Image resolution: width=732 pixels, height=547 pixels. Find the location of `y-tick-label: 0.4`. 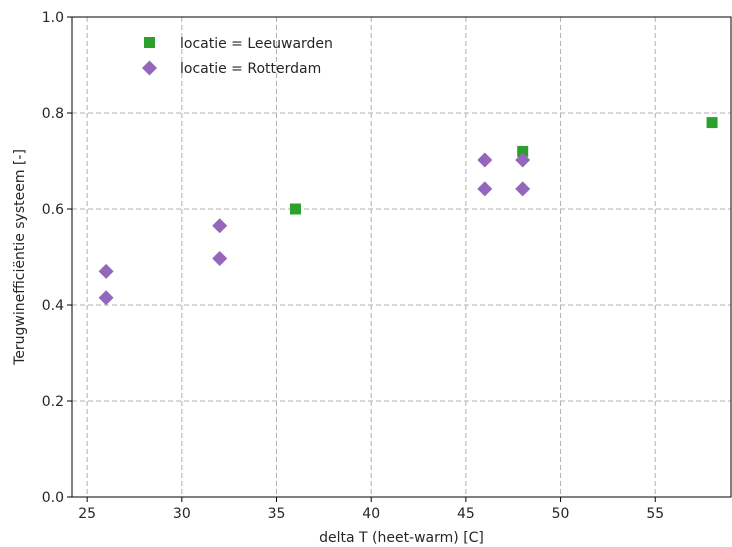

y-tick-label: 0.4 is located at coordinates (53, 306).